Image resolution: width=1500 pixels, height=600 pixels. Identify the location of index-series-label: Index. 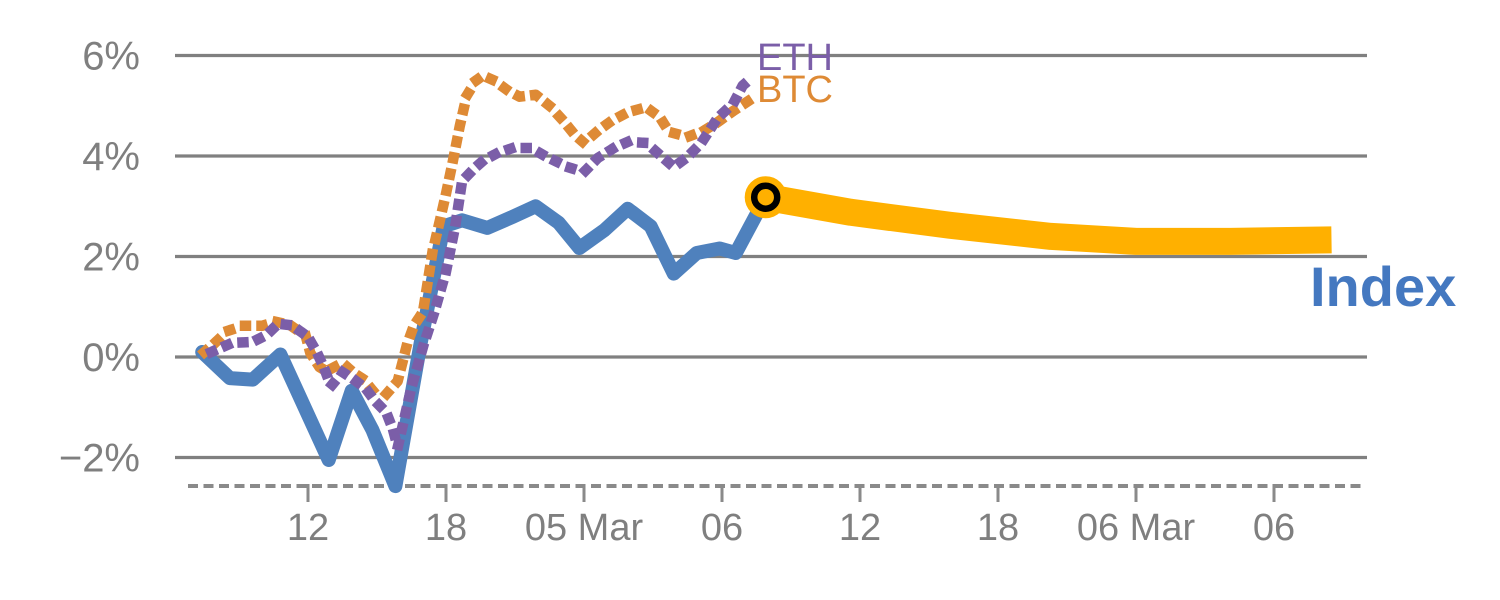
(1383, 286).